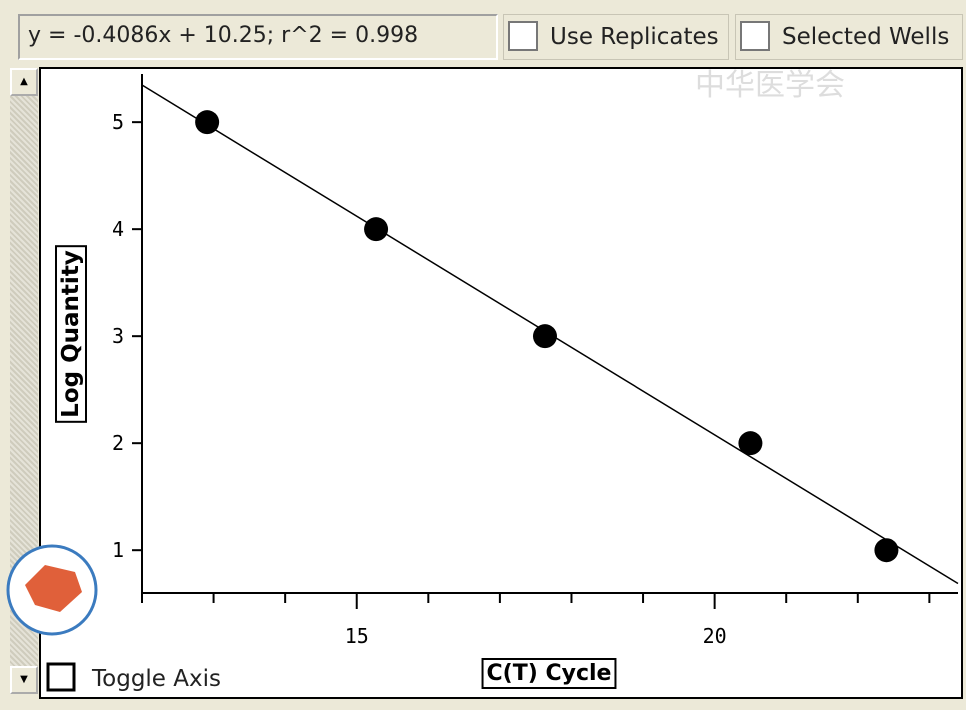  I want to click on toggle-axis-label: Toggle Axis, so click(156, 679).